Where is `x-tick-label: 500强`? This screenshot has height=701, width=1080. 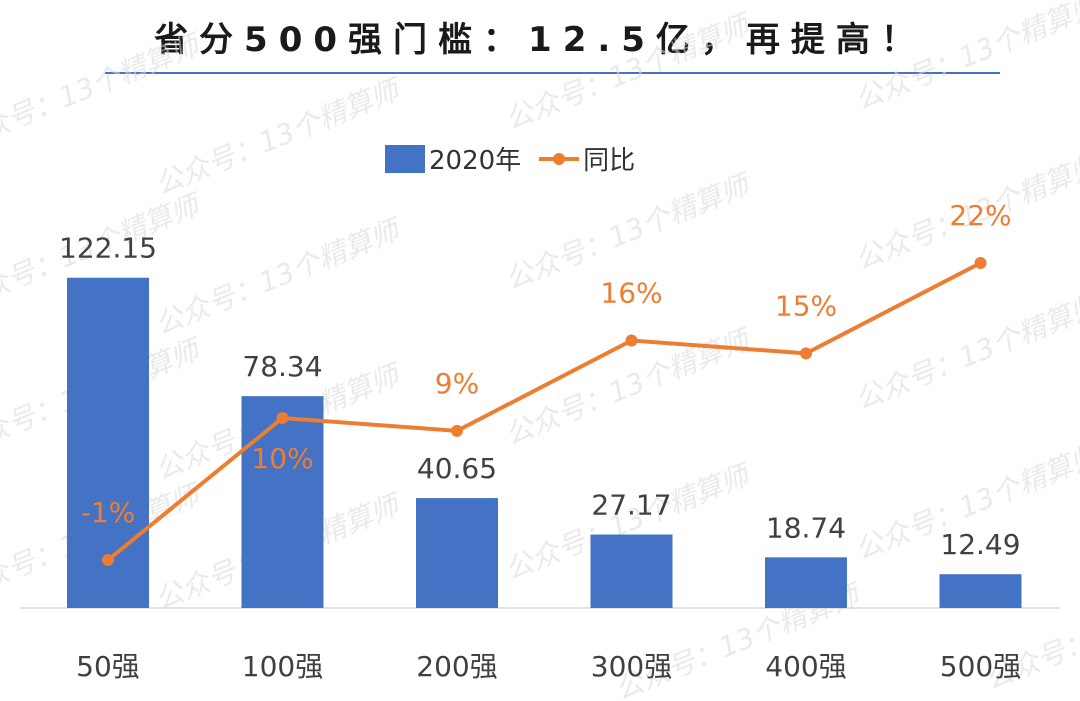
x-tick-label: 500强 is located at coordinates (980, 666).